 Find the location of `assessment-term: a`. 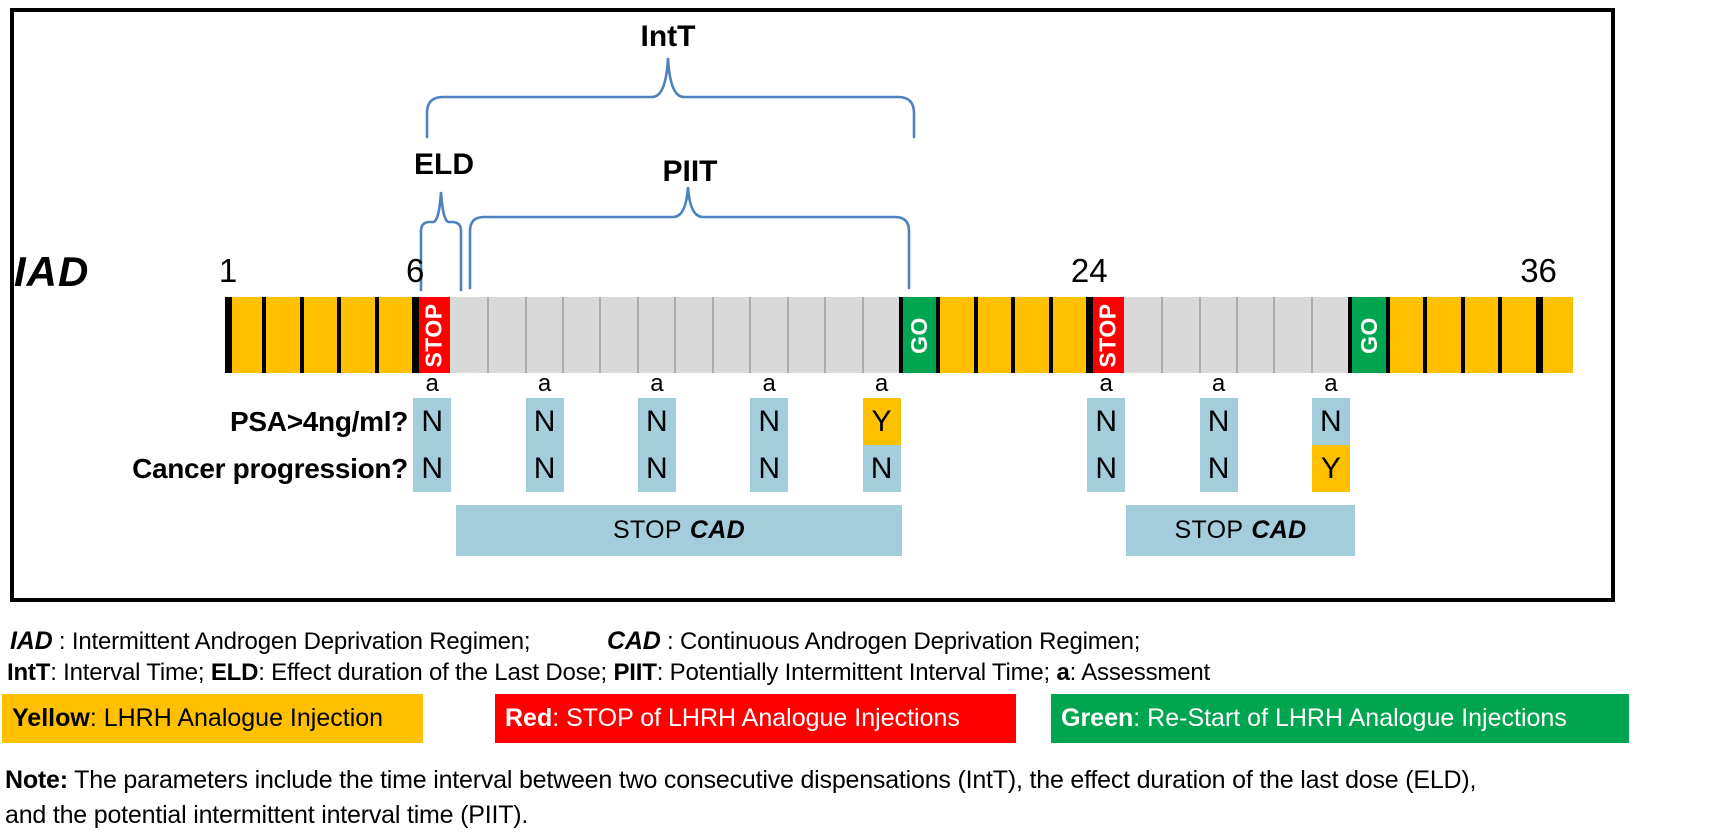

assessment-term: a is located at coordinates (1063, 672).